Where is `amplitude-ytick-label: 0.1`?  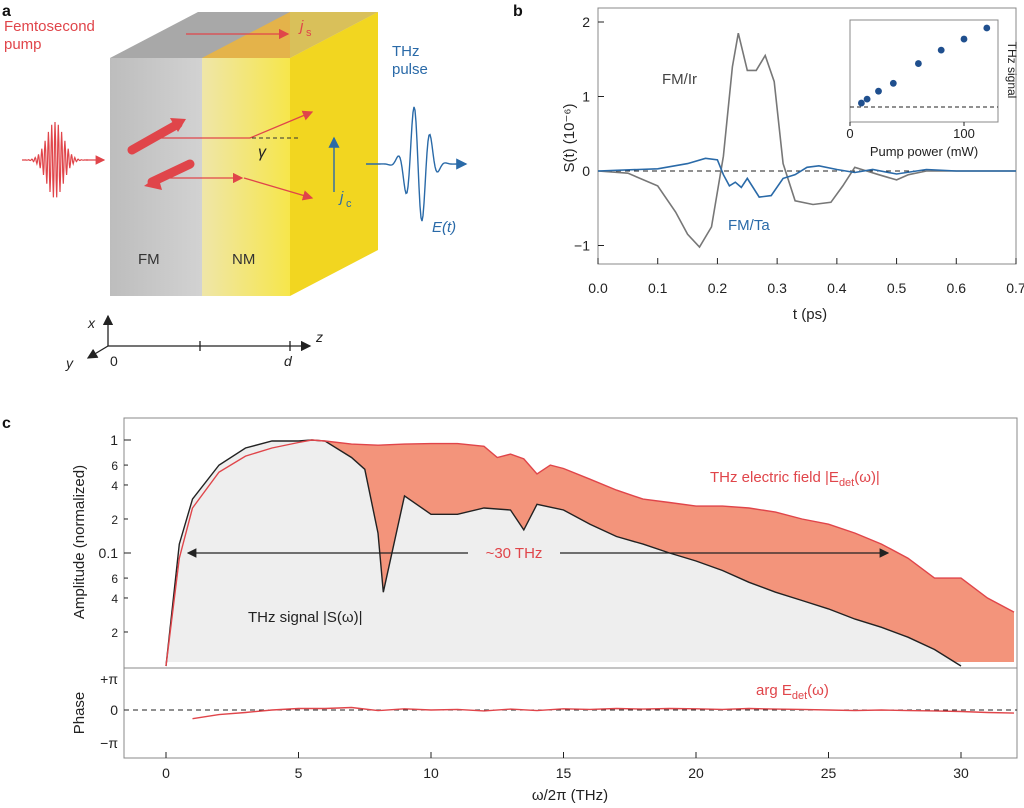
amplitude-ytick-label: 0.1 is located at coordinates (109, 553).